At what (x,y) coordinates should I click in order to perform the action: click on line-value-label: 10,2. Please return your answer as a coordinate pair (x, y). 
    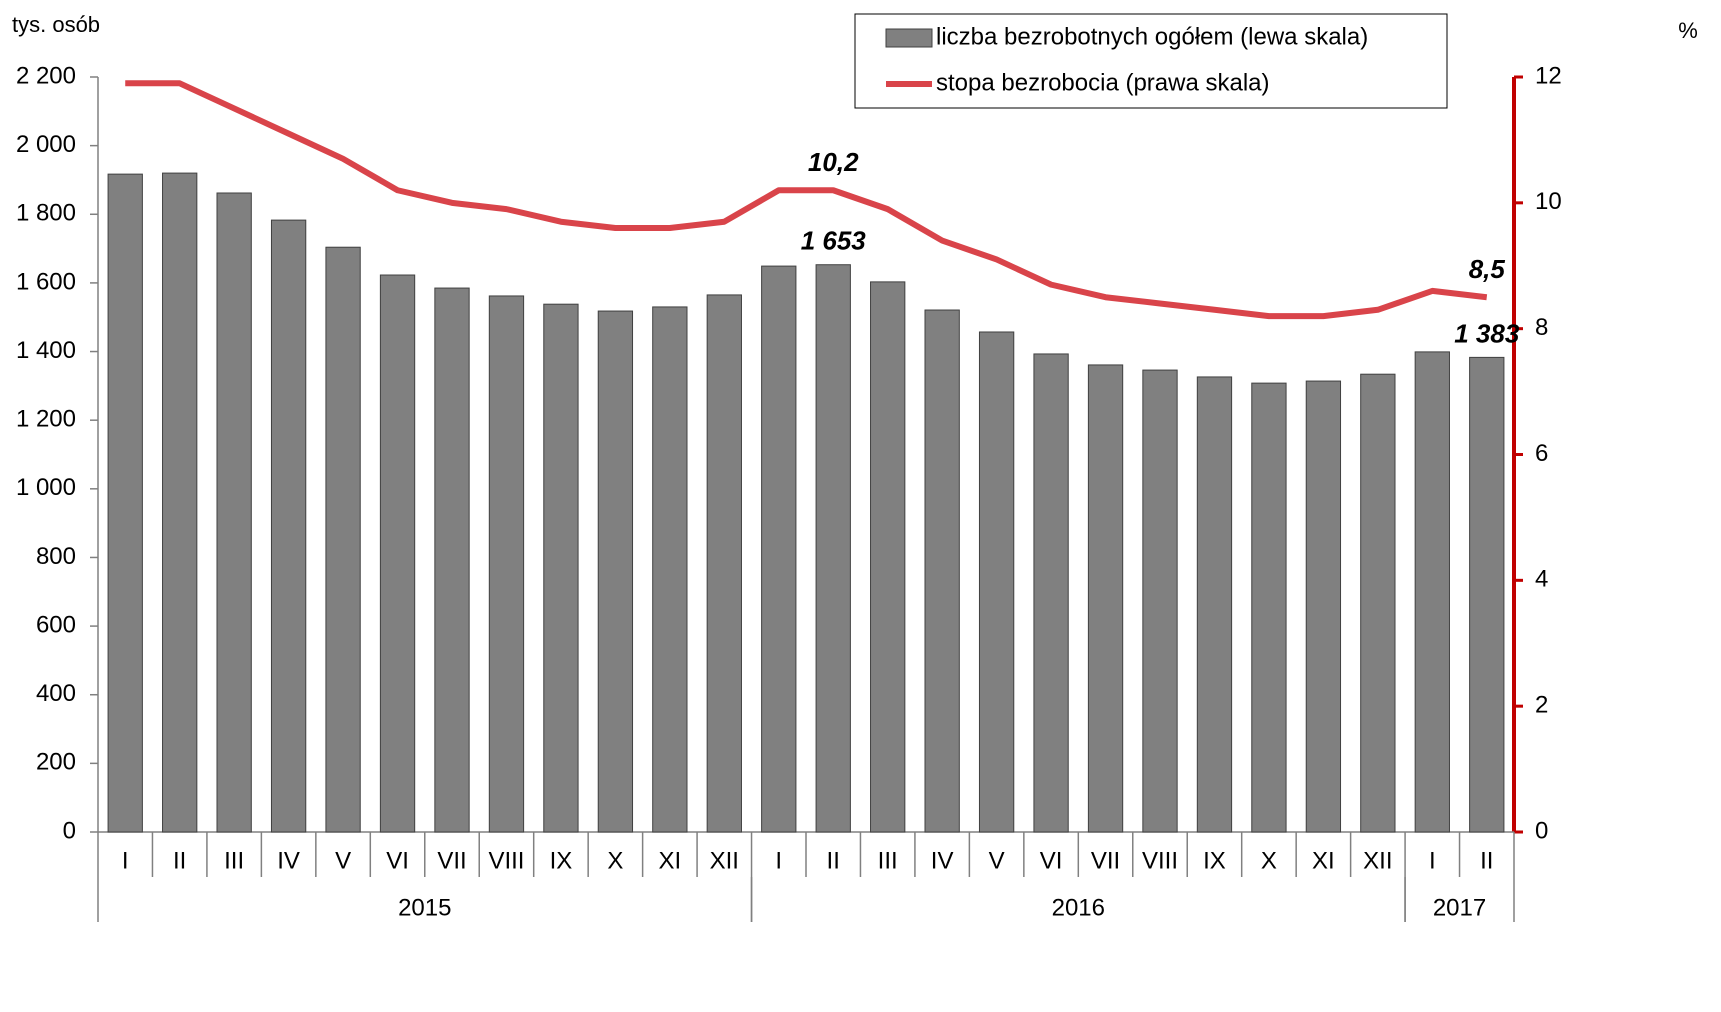
    Looking at the image, I should click on (833, 162).